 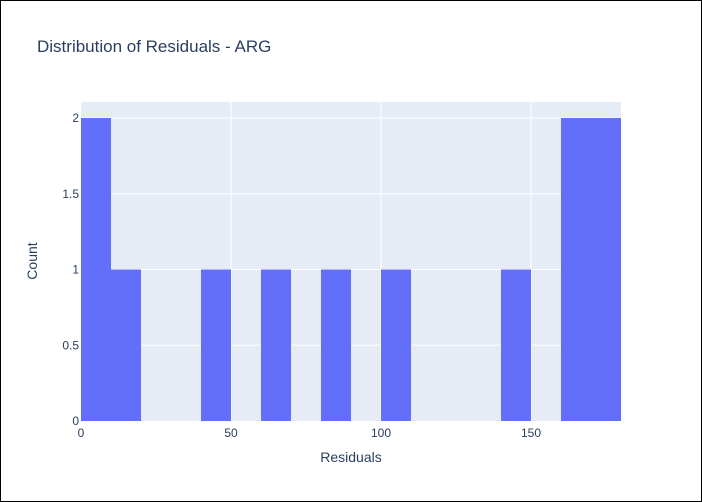 I want to click on x-tick-label: 50, so click(x=231, y=433).